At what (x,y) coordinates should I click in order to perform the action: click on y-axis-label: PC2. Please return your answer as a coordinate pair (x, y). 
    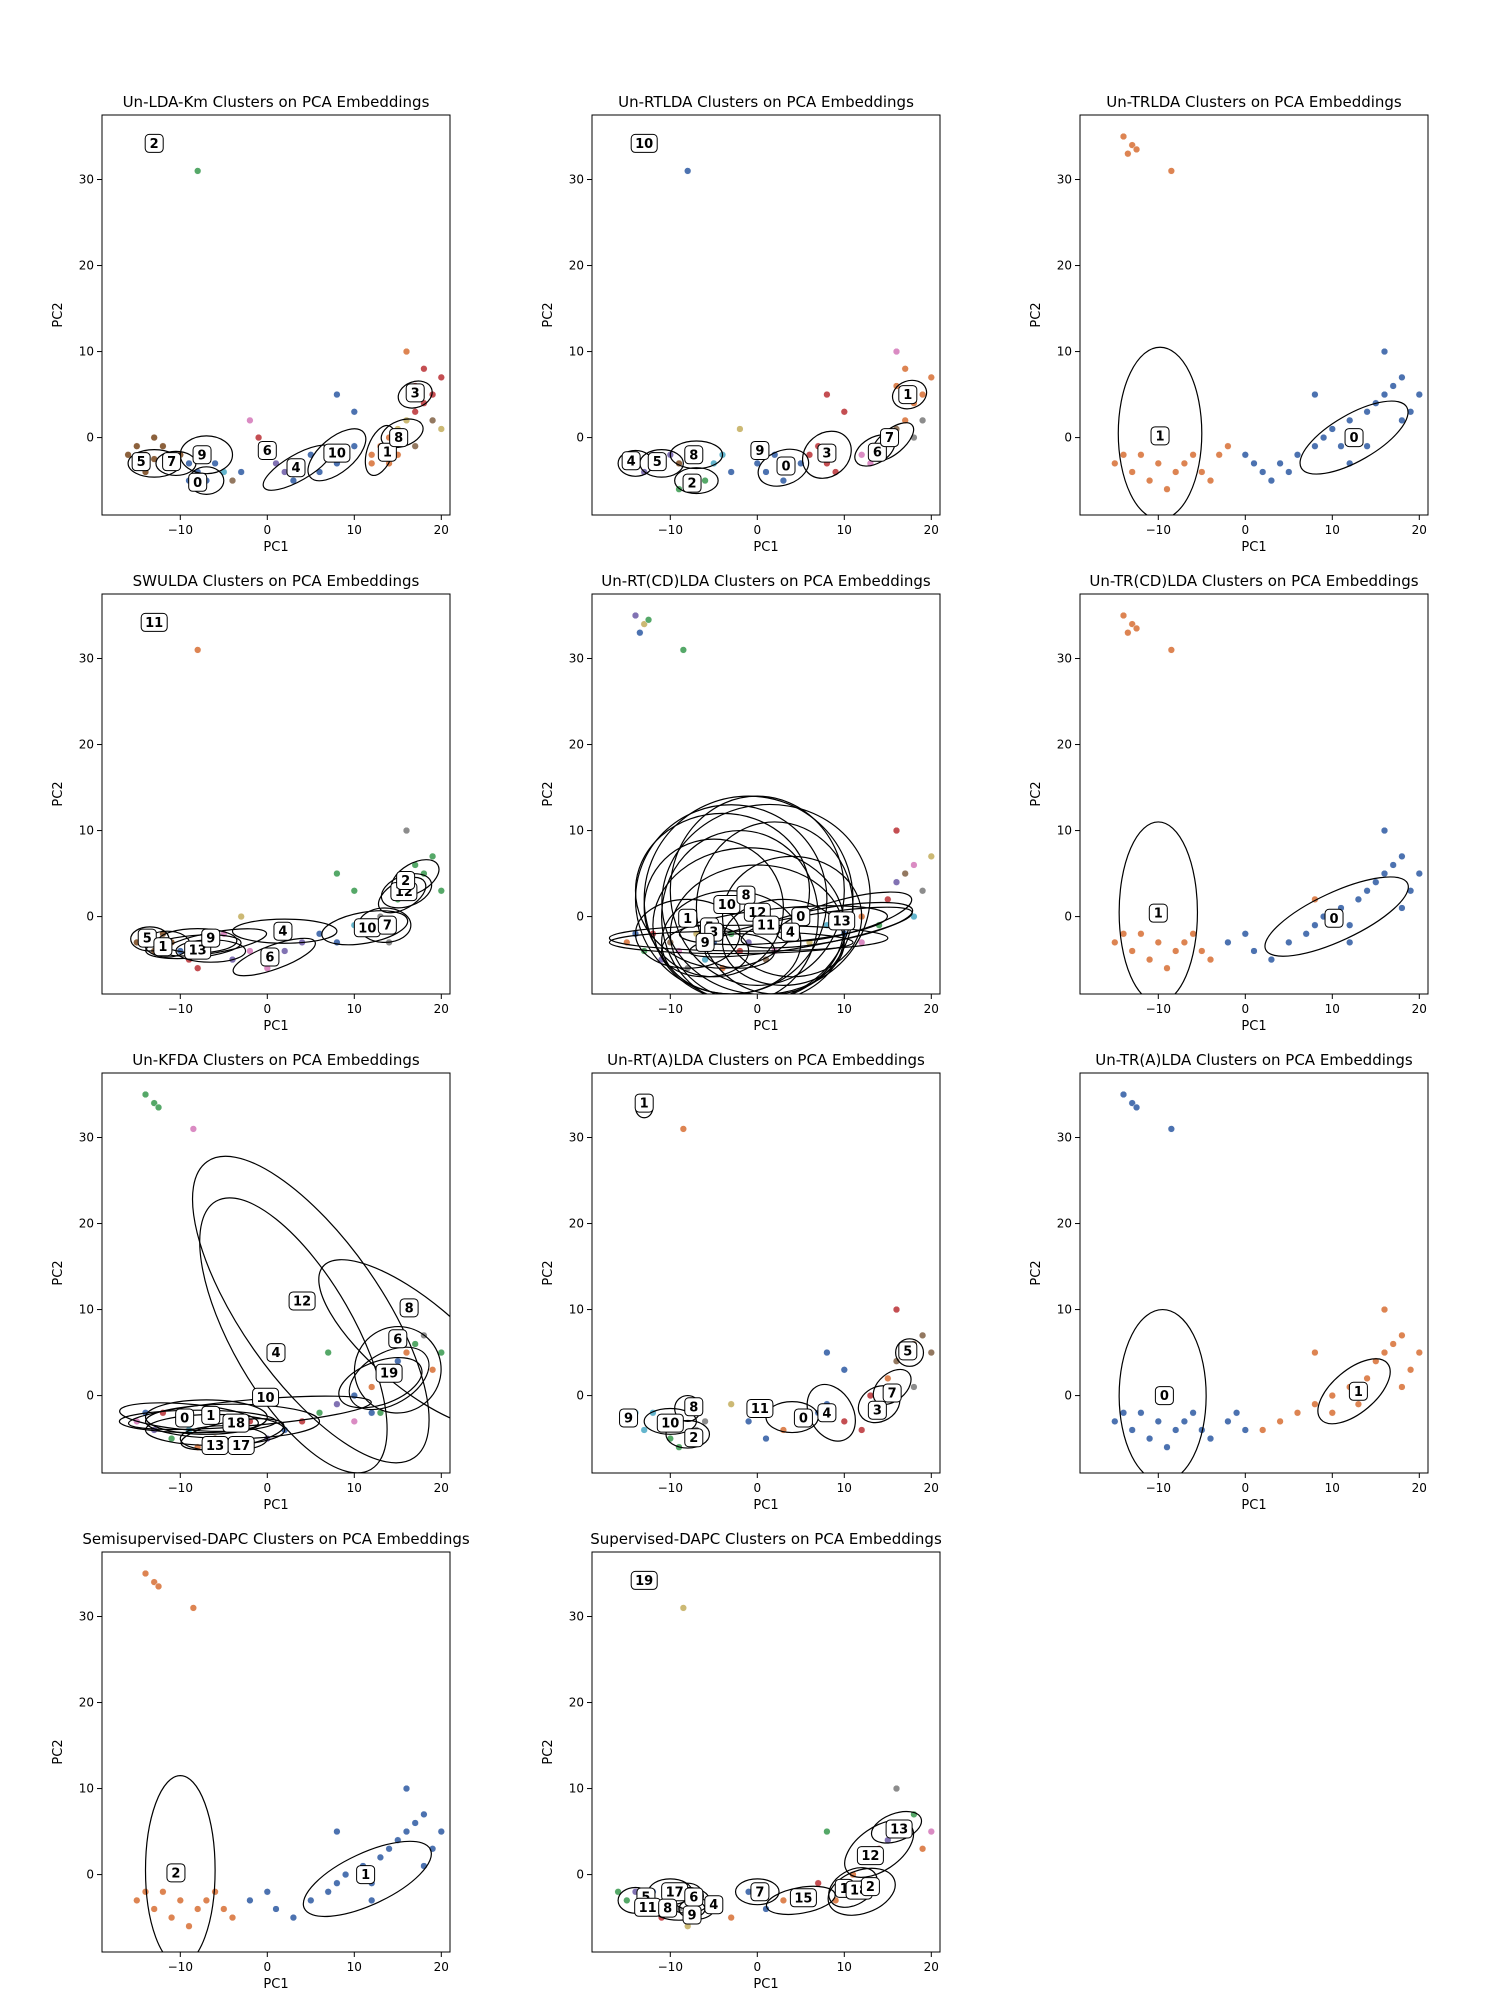
    Looking at the image, I should click on (58, 1751).